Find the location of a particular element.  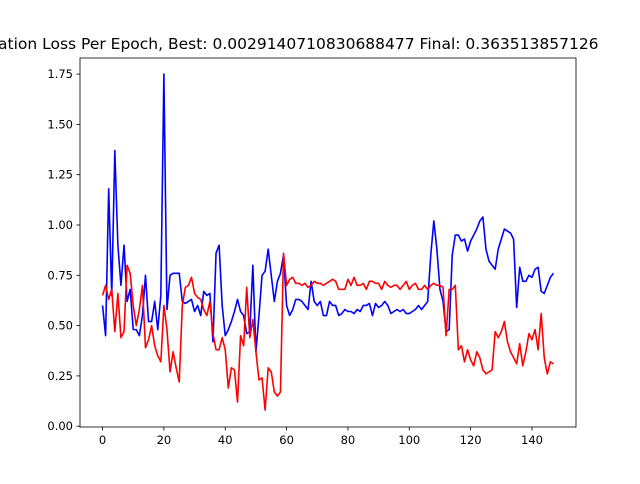

y-tick-label: 0.75 is located at coordinates (60, 275).